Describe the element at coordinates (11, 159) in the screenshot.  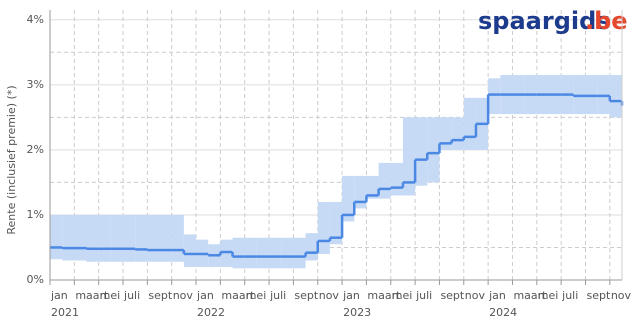
I see `y-axis-label: Rente (inclusief premie) (*)` at that location.